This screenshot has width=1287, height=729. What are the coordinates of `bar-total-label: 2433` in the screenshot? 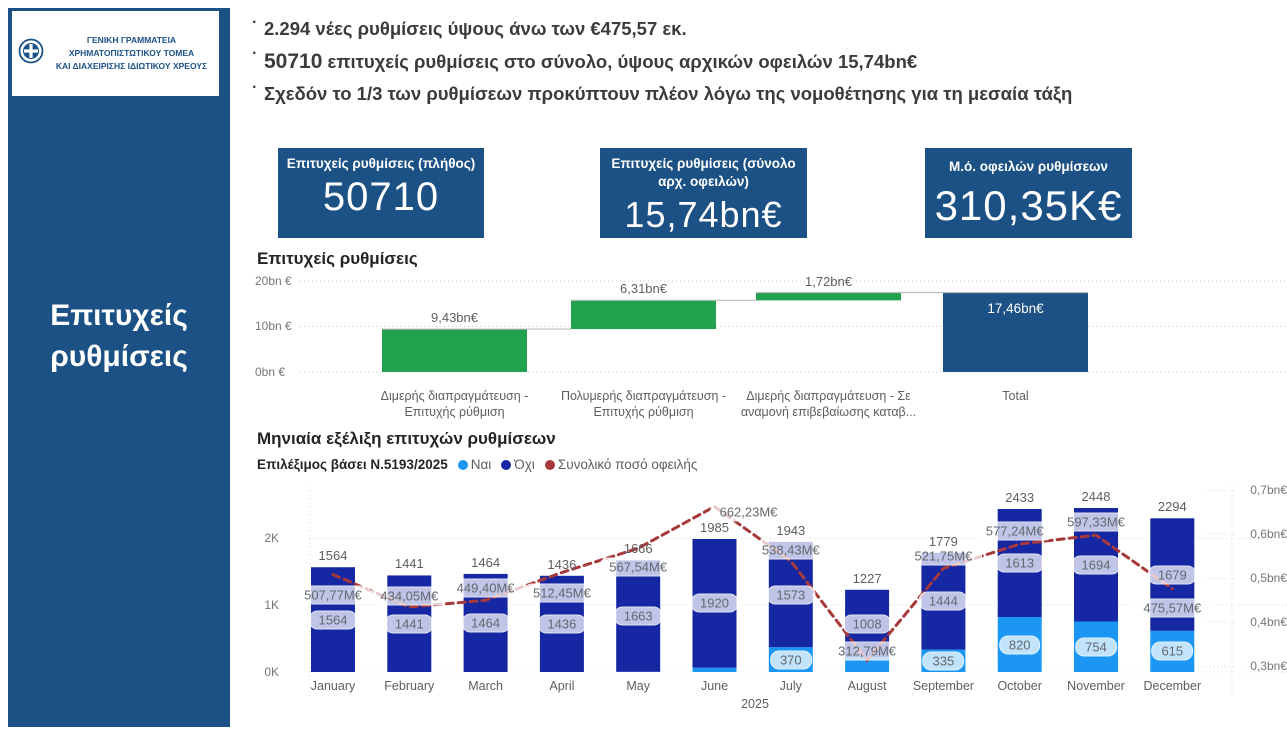 It's located at (1020, 497).